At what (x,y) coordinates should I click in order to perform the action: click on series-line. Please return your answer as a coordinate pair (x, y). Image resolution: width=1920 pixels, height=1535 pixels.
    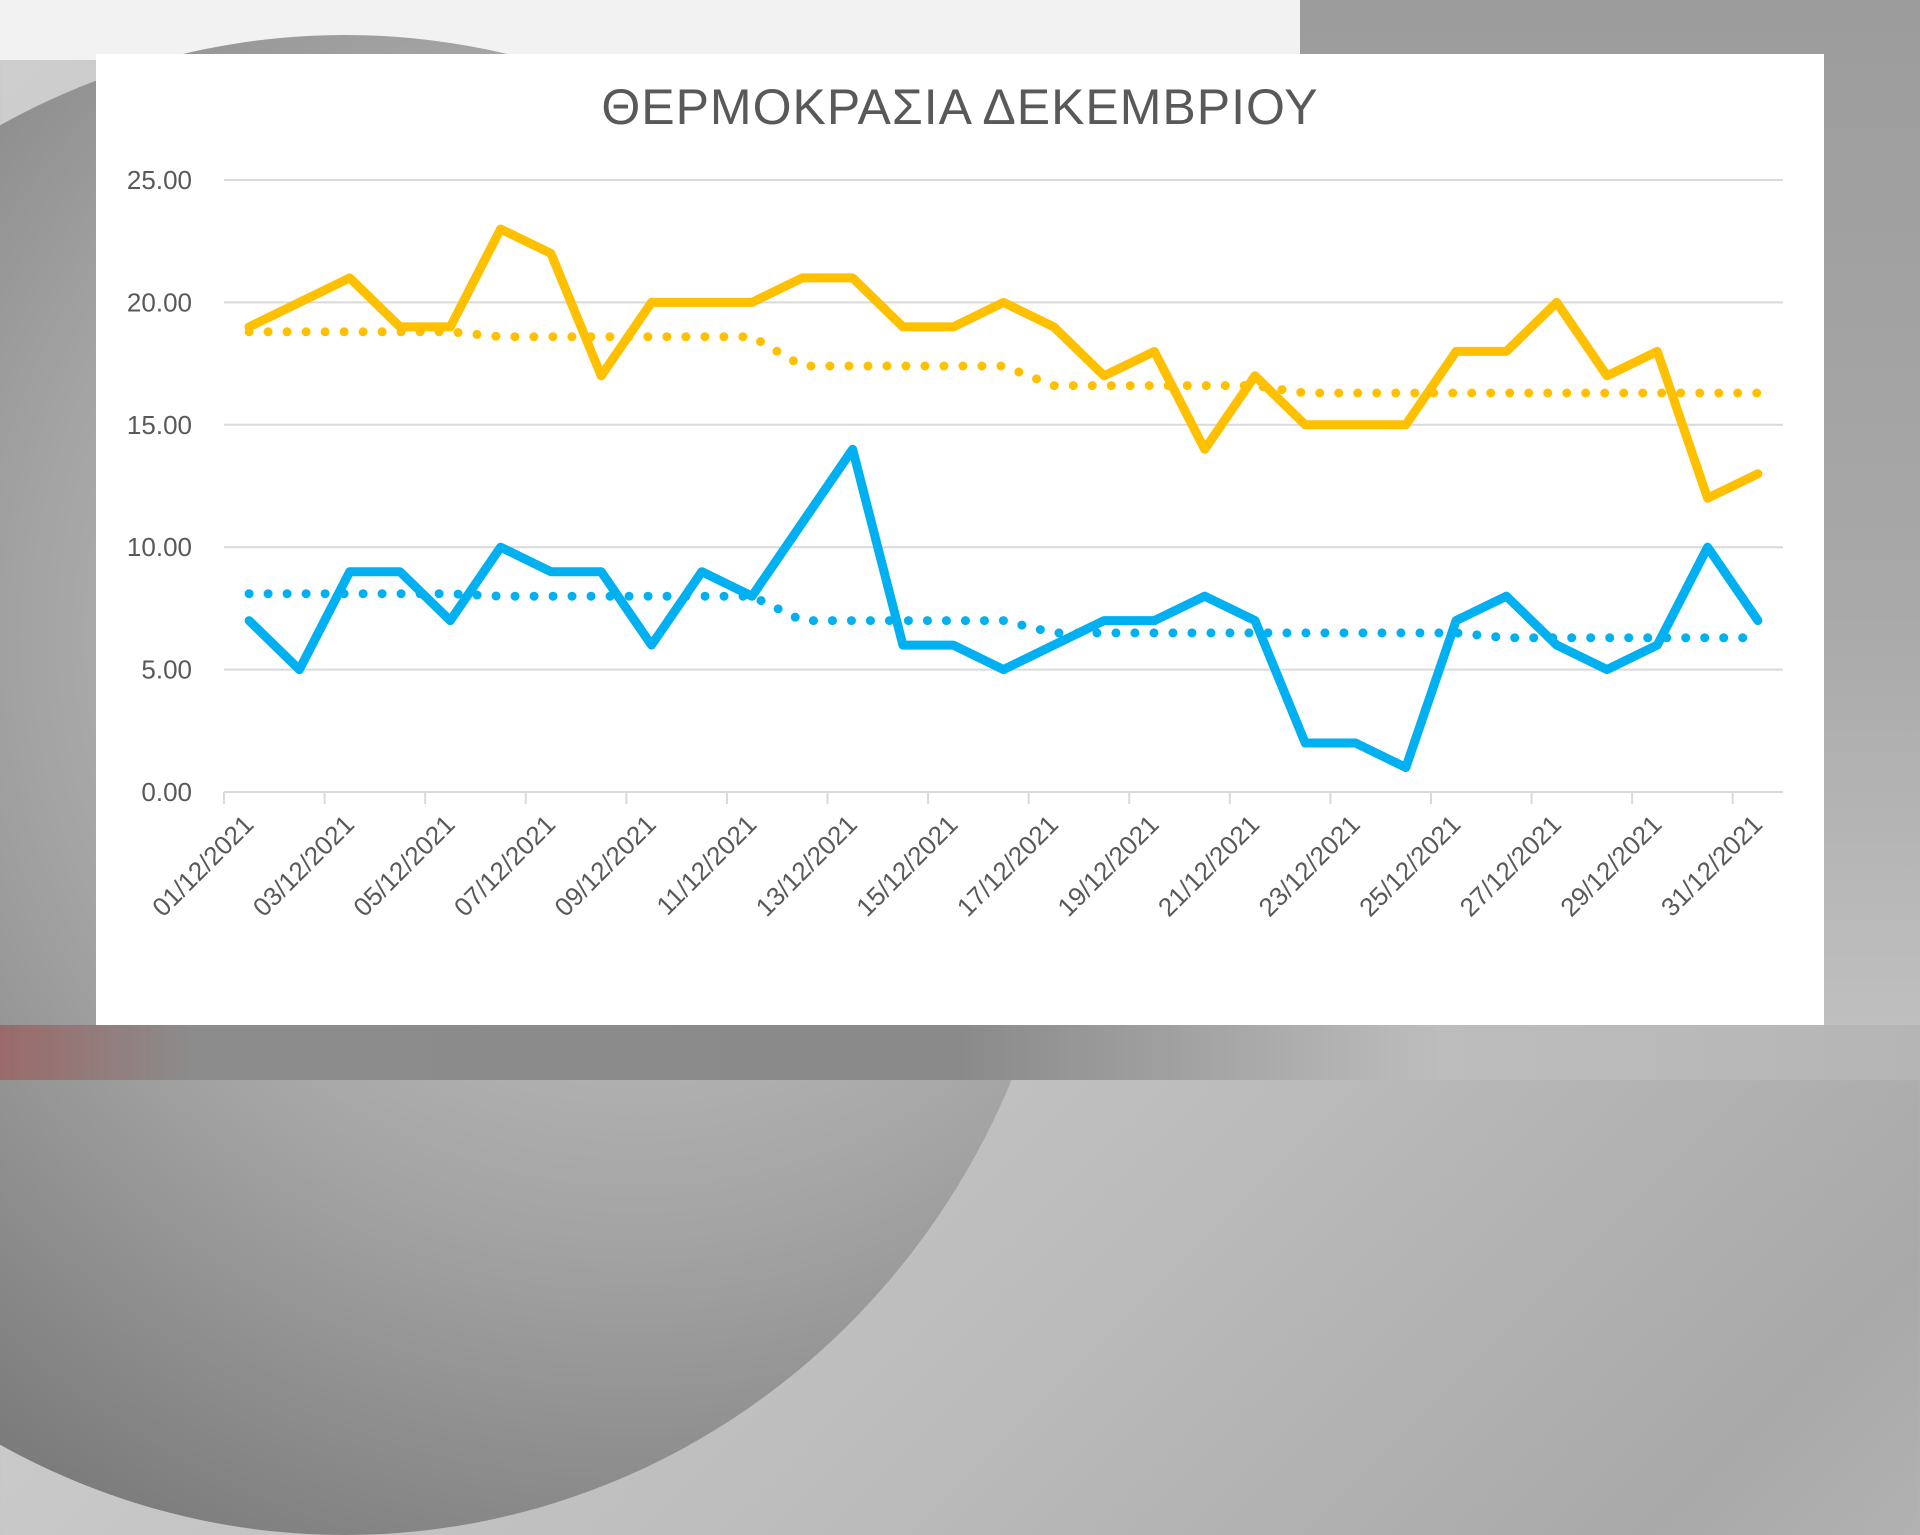
    Looking at the image, I should click on (1003, 363).